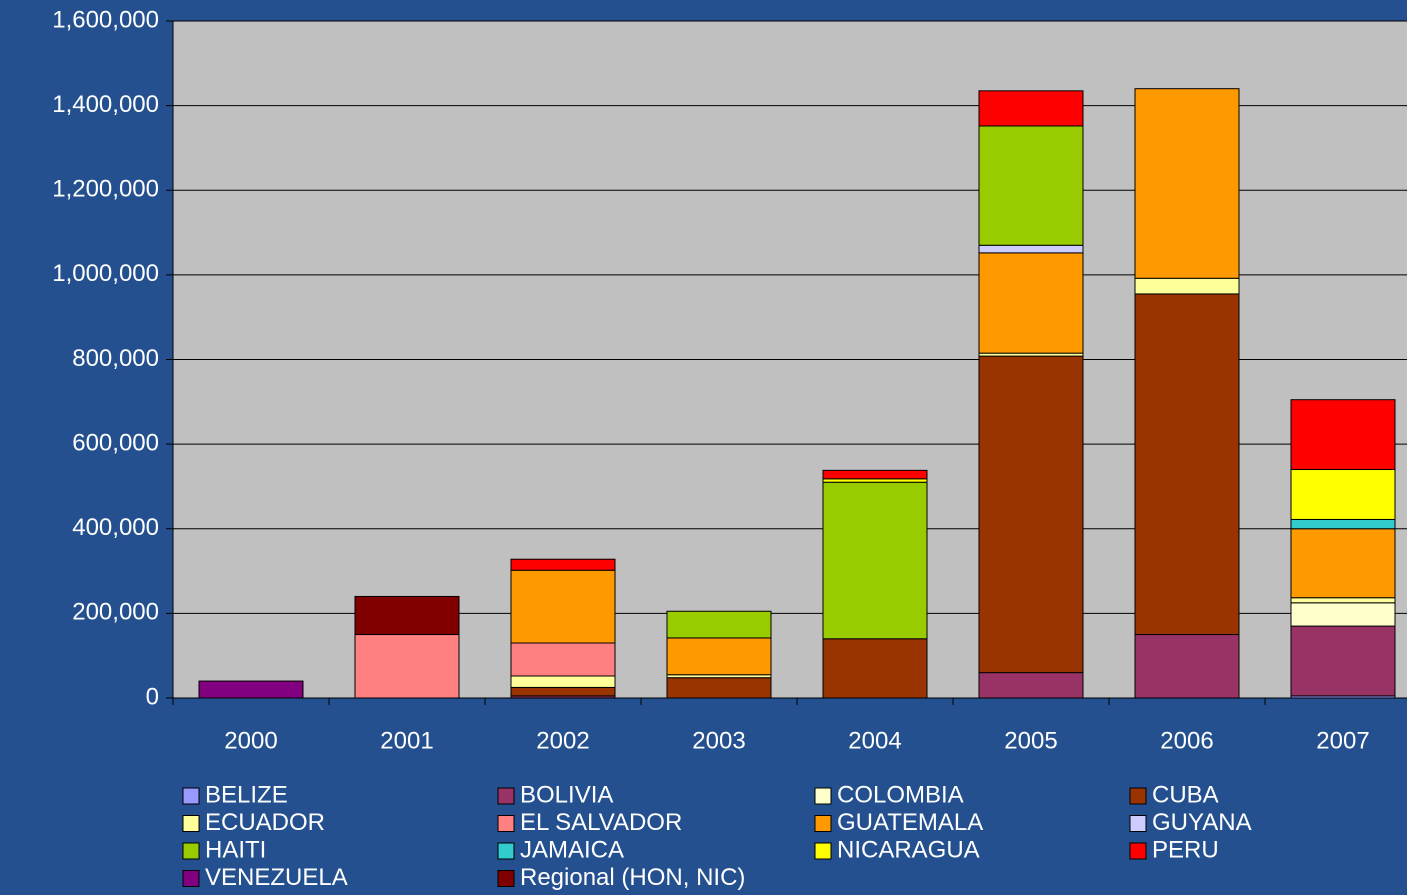 The width and height of the screenshot is (1407, 895). Describe the element at coordinates (250, 740) in the screenshot. I see `x-tick-label: 2000` at that location.